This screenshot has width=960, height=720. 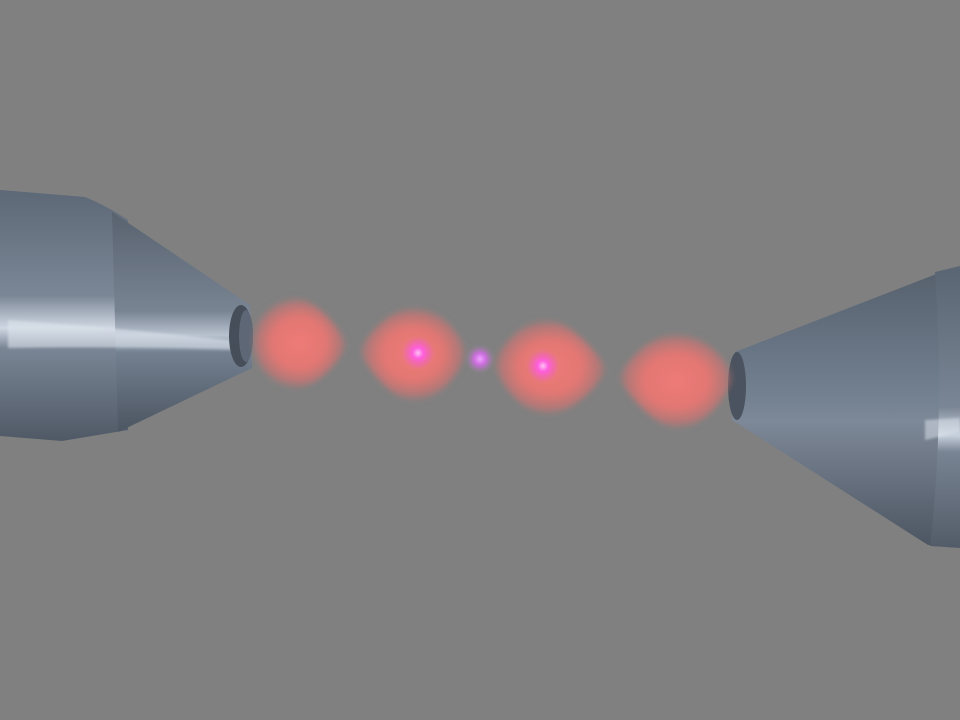 I want to click on right-electrode-cone, so click(x=846, y=407).